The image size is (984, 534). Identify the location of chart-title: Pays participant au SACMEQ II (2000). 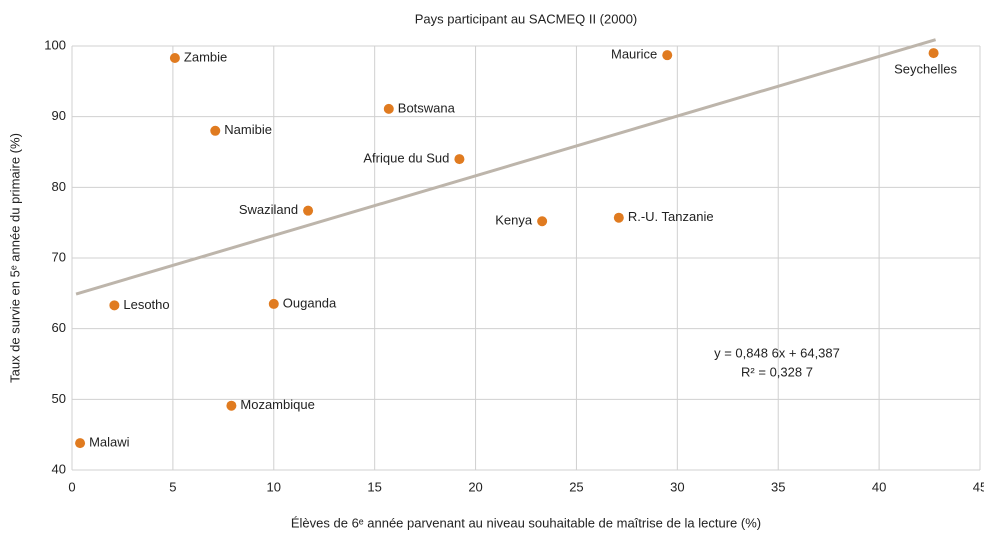
(526, 18).